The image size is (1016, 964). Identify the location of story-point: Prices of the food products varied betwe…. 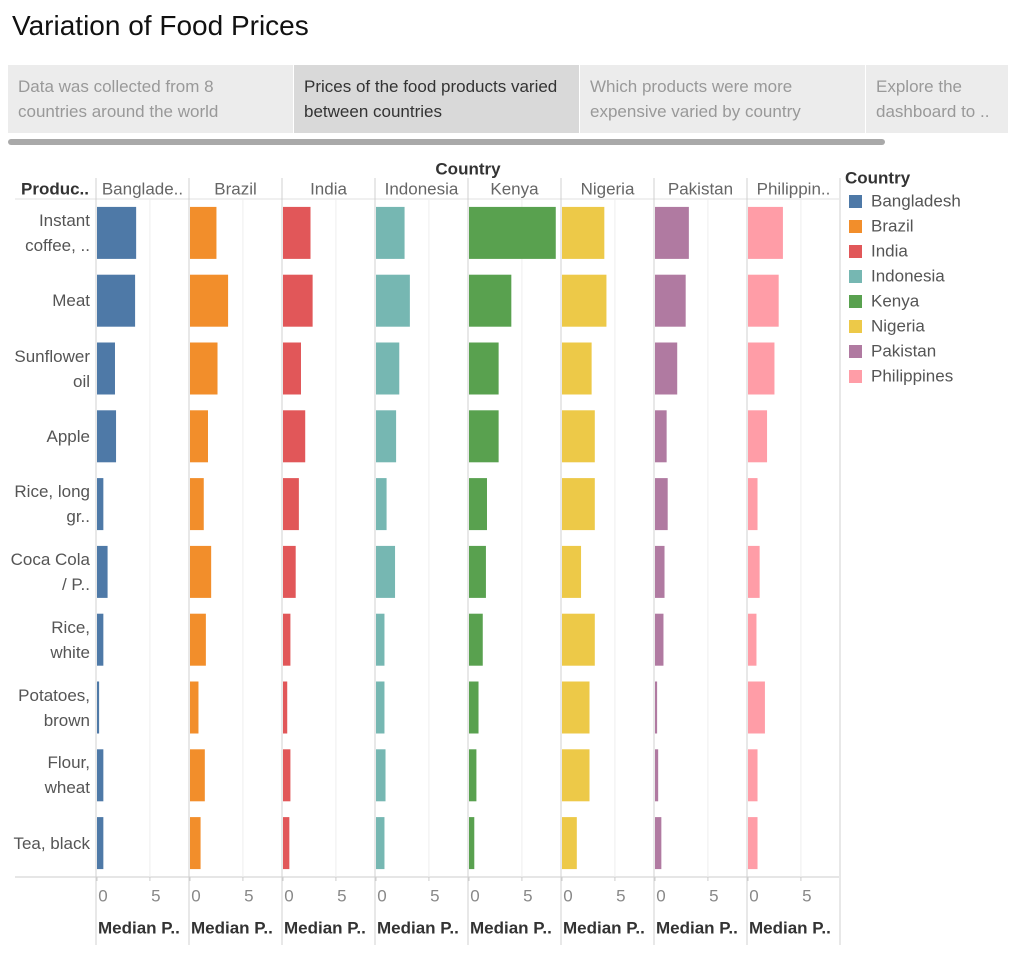
(436, 99).